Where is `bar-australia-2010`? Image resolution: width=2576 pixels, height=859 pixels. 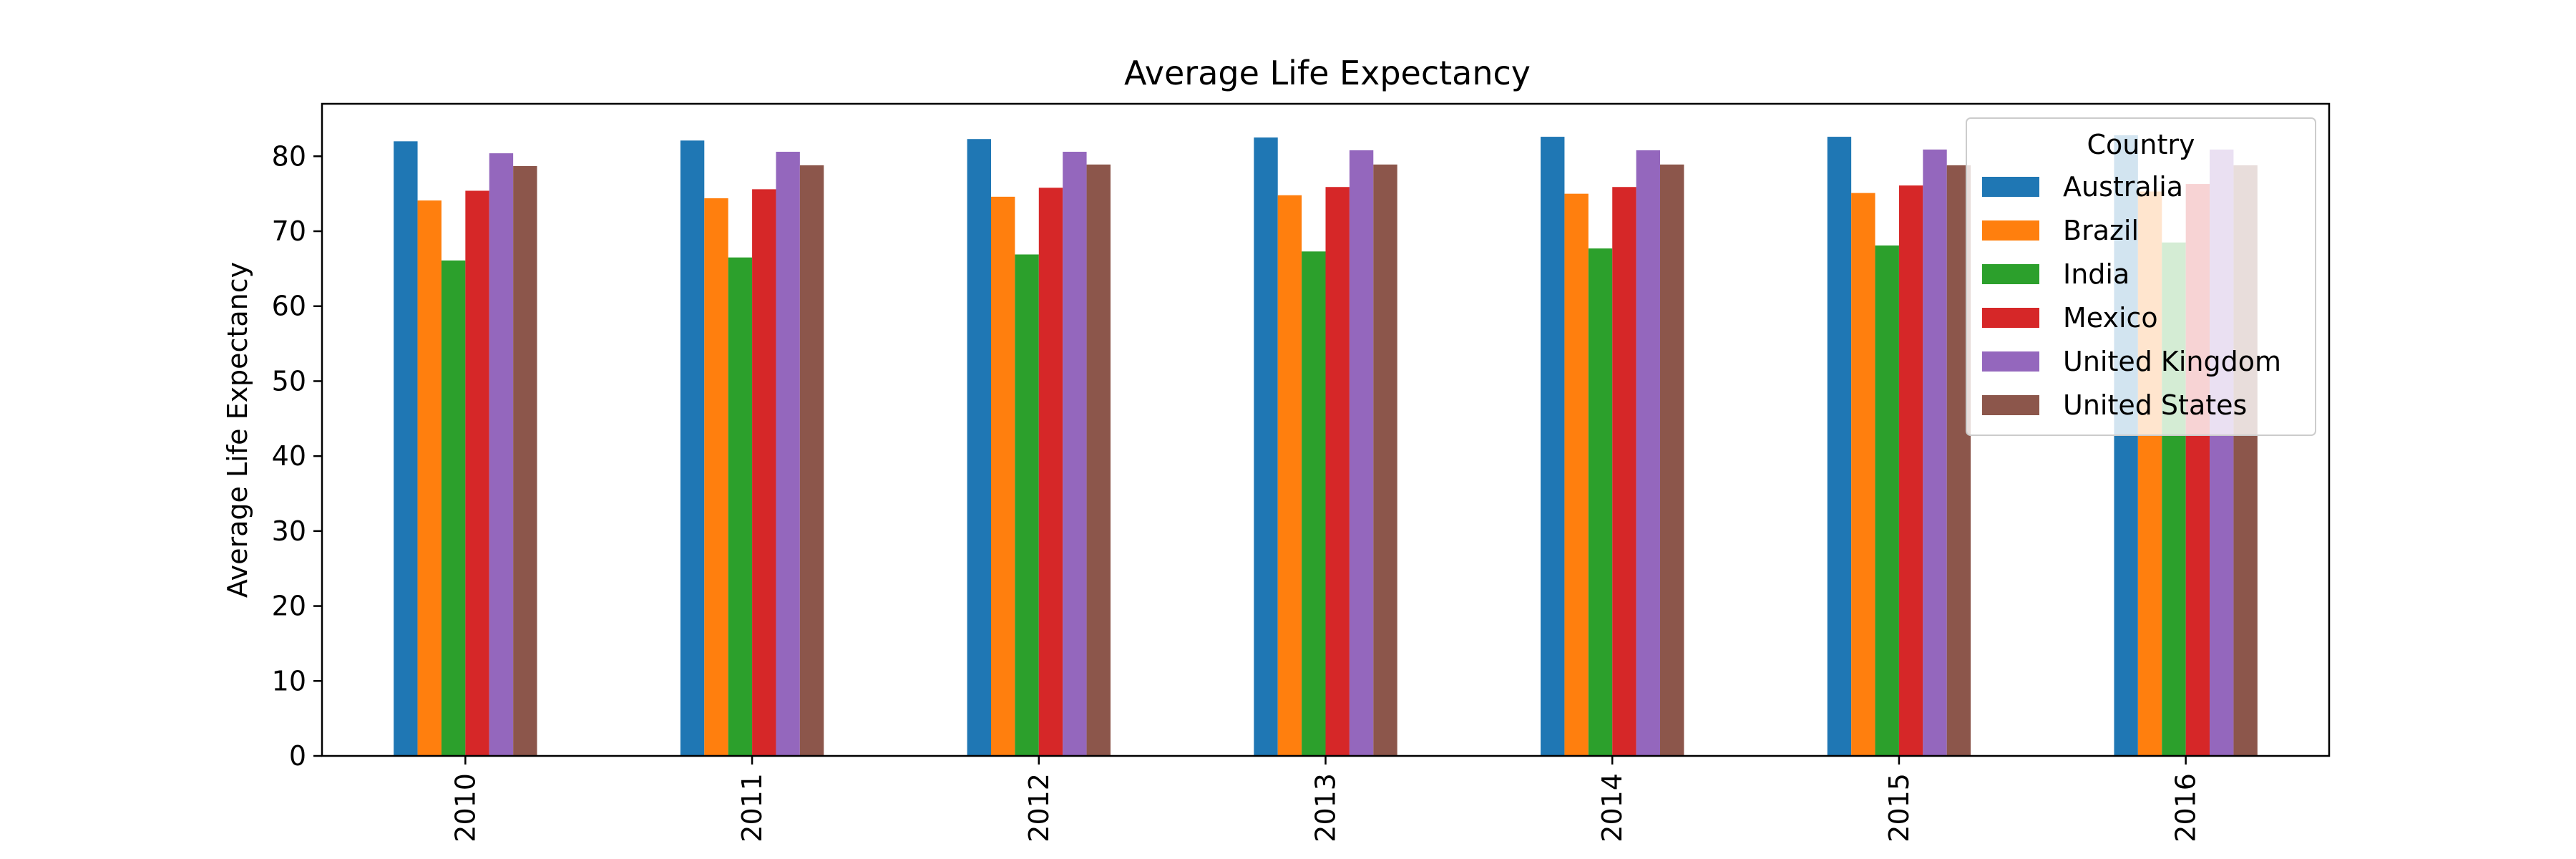
bar-australia-2010 is located at coordinates (406, 448).